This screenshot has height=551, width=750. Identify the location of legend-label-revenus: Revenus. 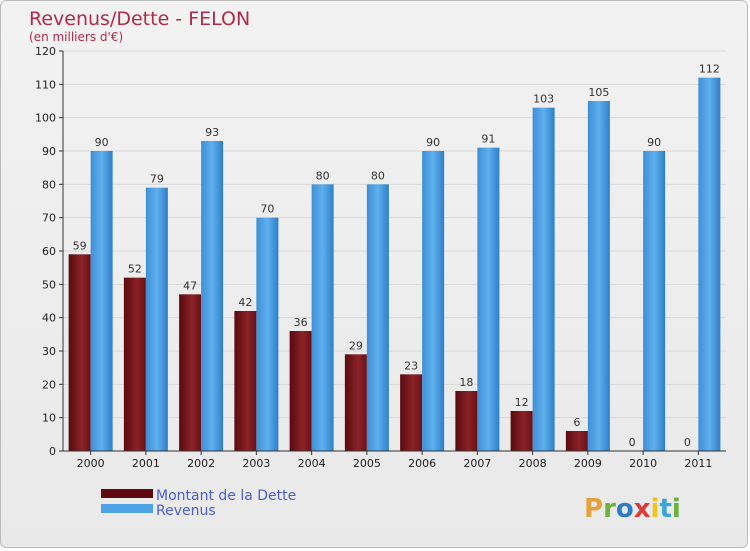
(186, 511).